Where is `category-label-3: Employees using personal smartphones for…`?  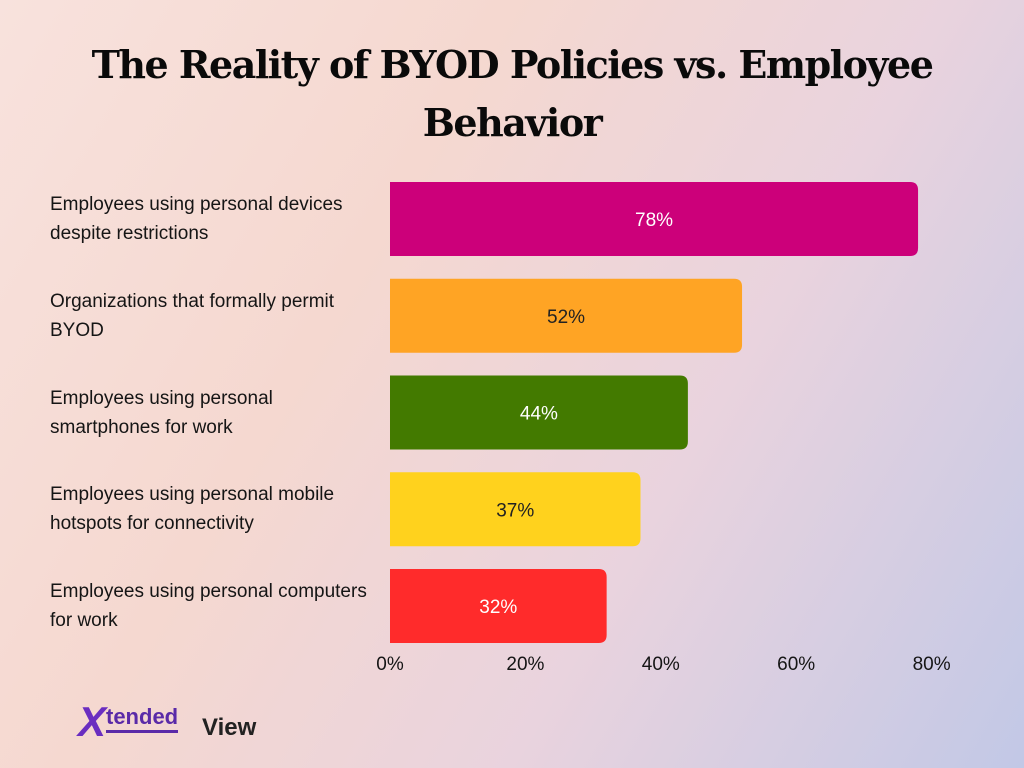 category-label-3: Employees using personal smartphones for… is located at coordinates (161, 412).